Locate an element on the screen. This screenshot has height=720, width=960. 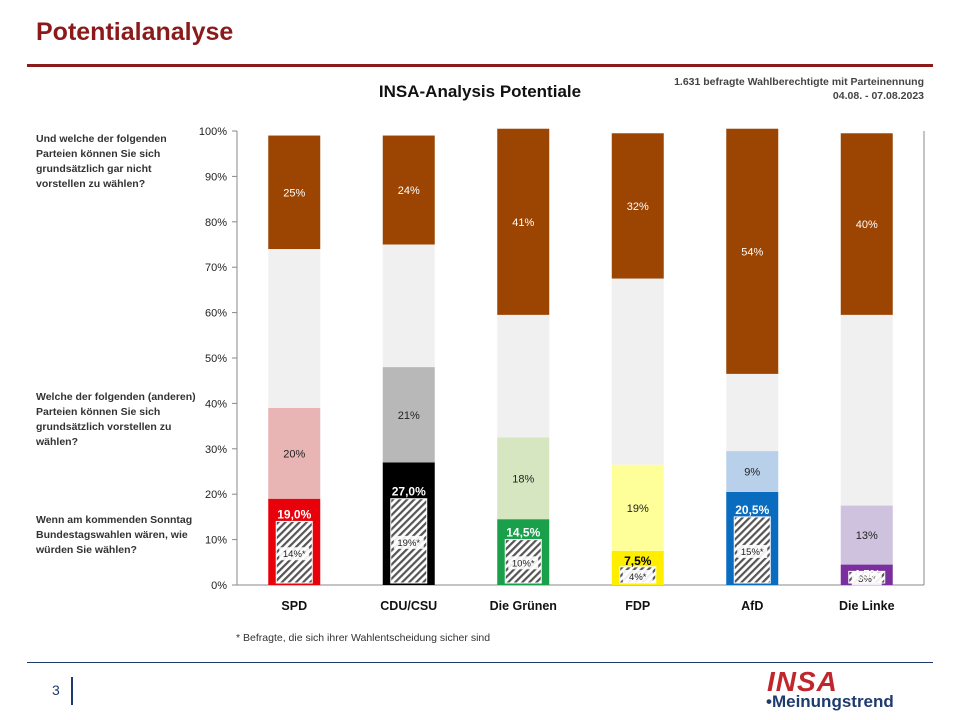
sure-voter-label: 10%* is located at coordinates (523, 563).